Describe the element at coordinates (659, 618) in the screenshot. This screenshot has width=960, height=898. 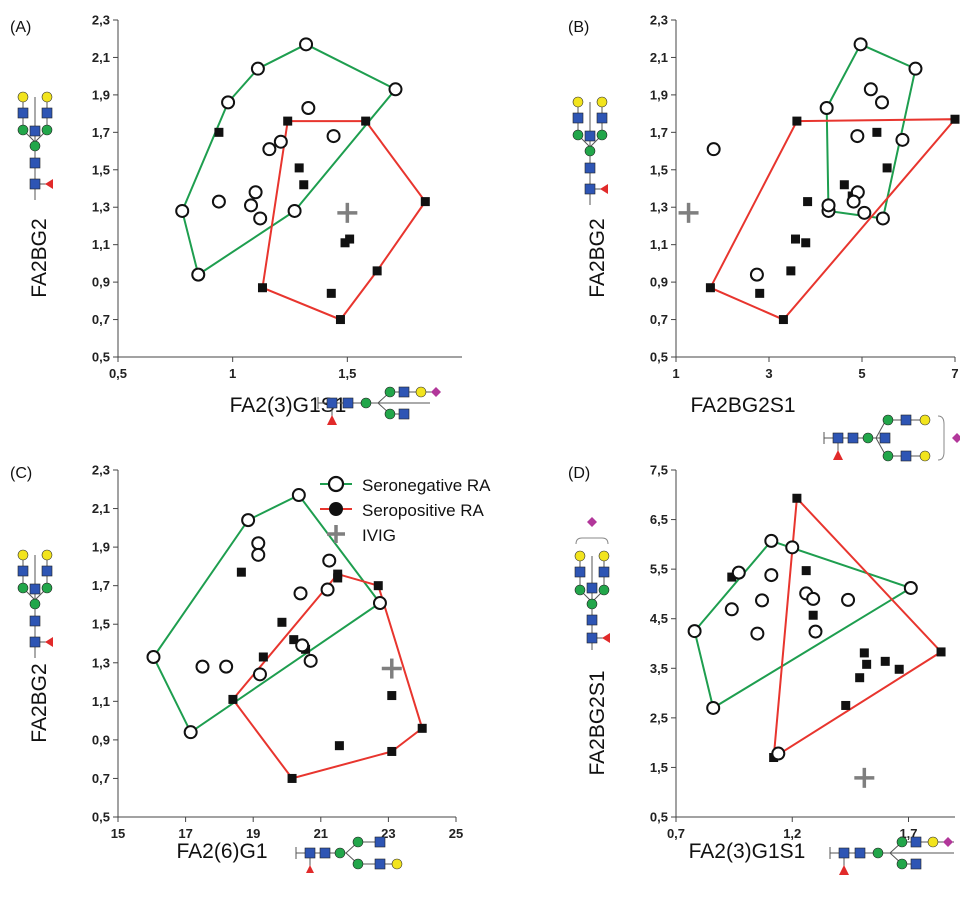
I see `panel-d-ytick-label: 4,5` at that location.